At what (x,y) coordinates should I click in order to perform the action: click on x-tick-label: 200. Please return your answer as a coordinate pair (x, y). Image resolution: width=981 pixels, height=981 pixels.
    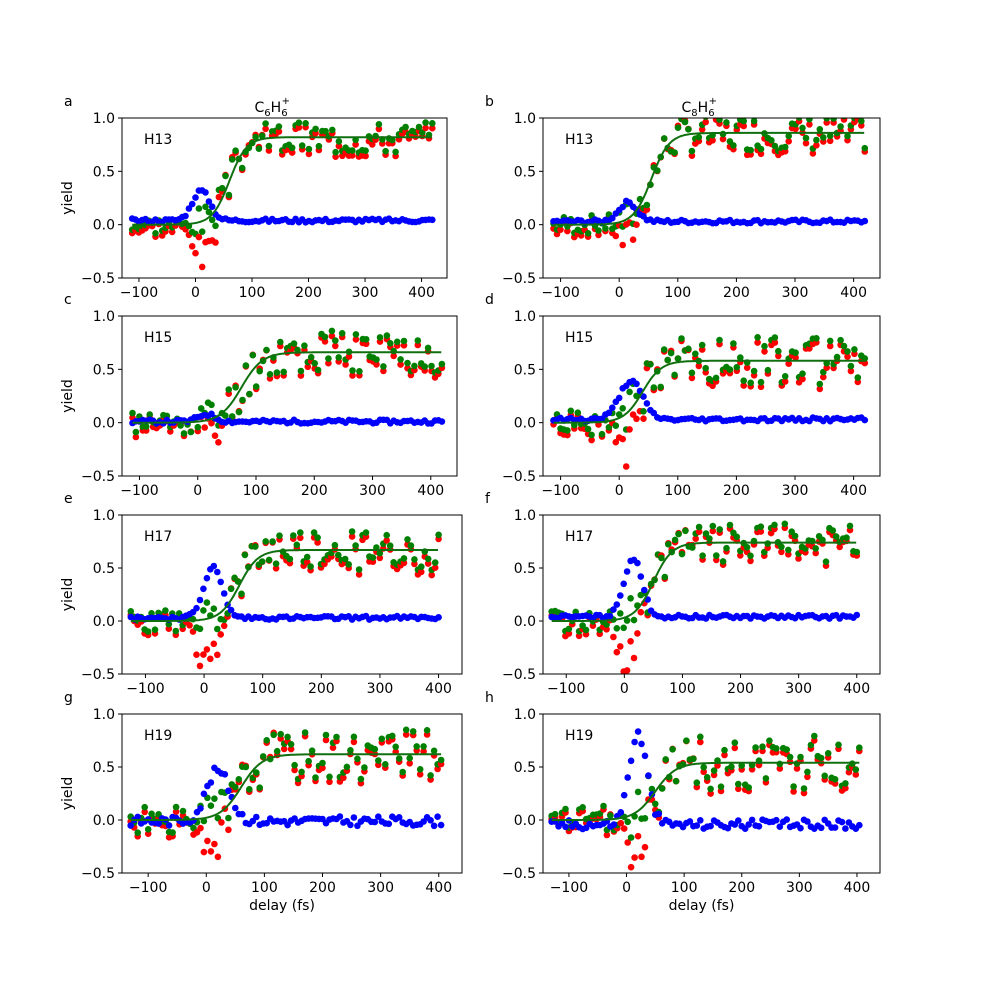
    Looking at the image, I should click on (314, 491).